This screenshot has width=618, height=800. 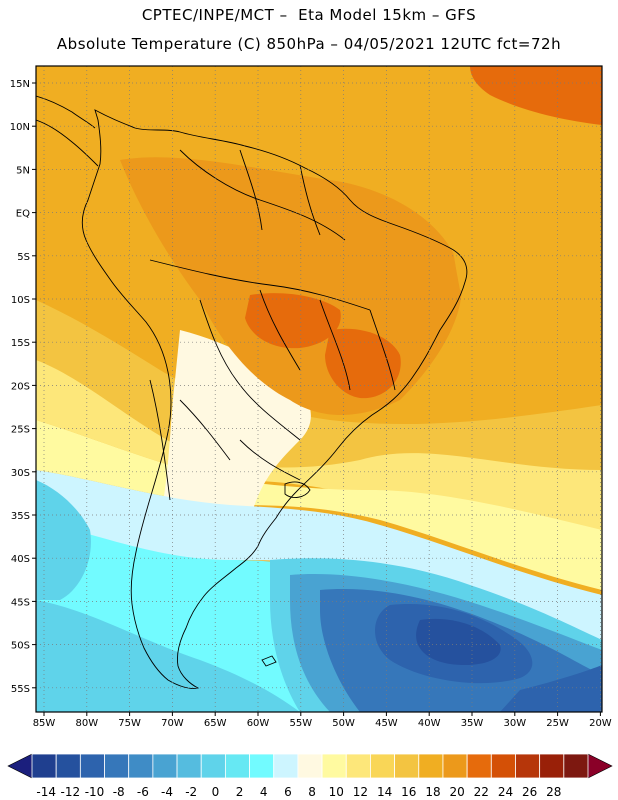 I want to click on lon-tick-label: 65W, so click(x=215, y=723).